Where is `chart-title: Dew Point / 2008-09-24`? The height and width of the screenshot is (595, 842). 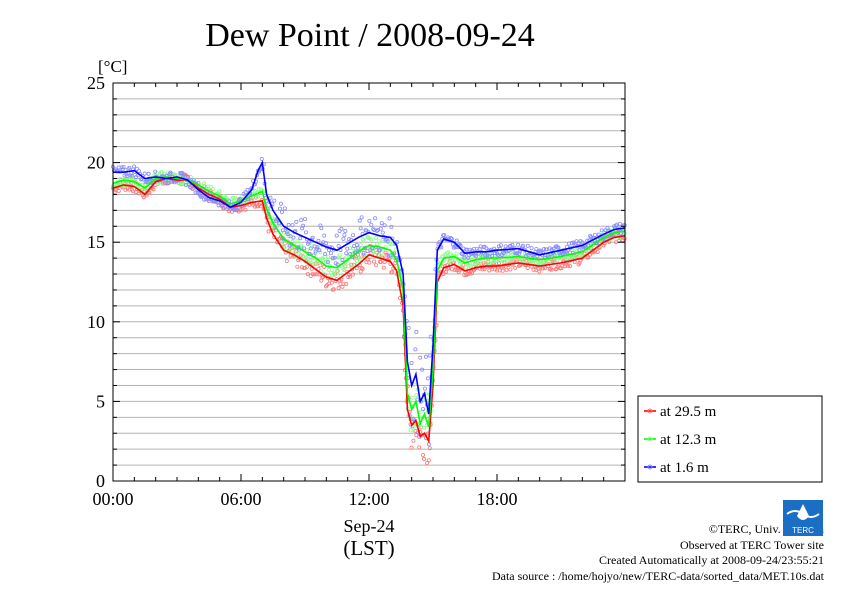 chart-title: Dew Point / 2008-09-24 is located at coordinates (370, 35).